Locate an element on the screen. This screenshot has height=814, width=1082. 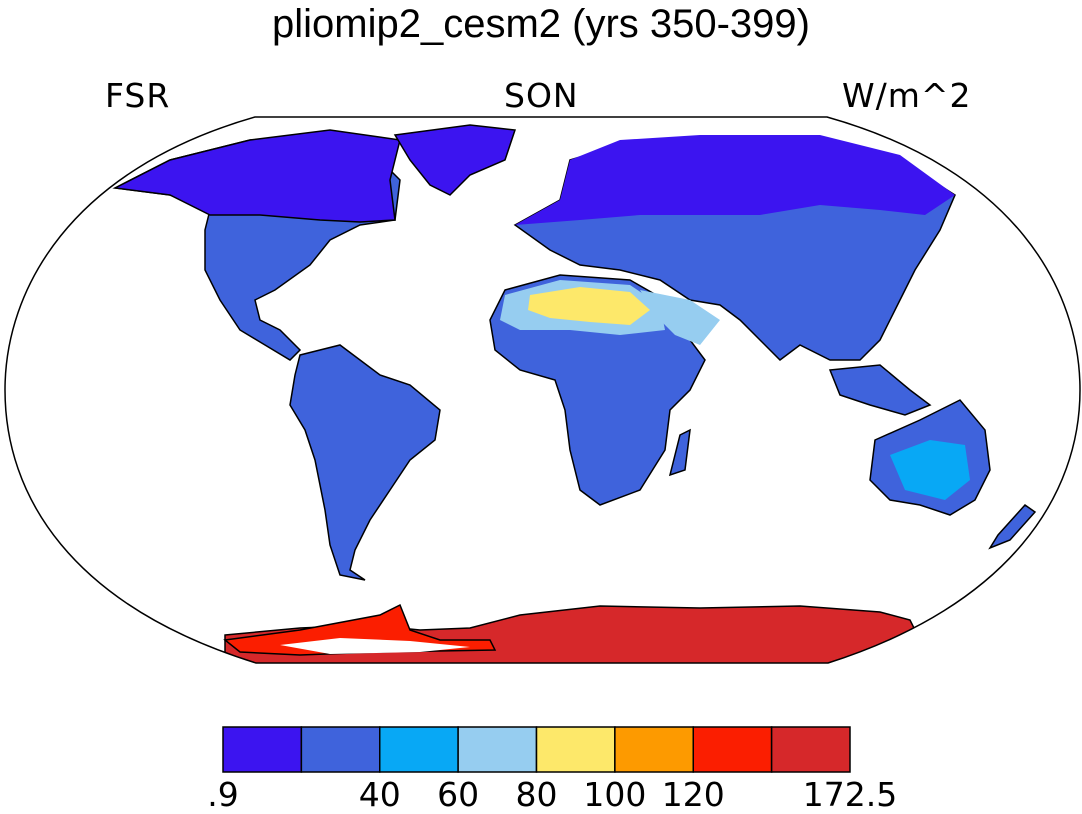
colorbar is located at coordinates (536, 749).